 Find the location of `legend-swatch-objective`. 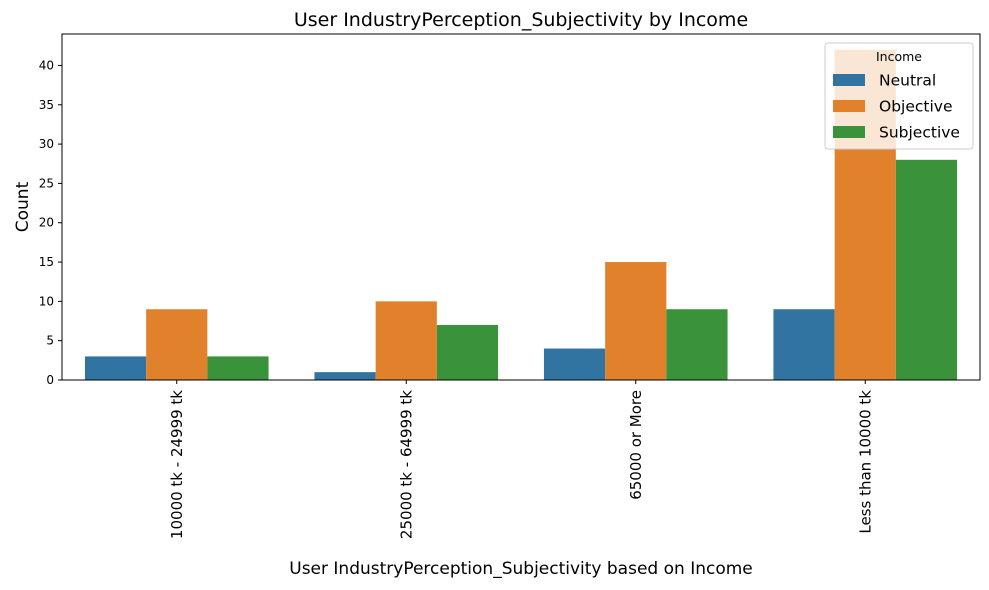

legend-swatch-objective is located at coordinates (849, 106).